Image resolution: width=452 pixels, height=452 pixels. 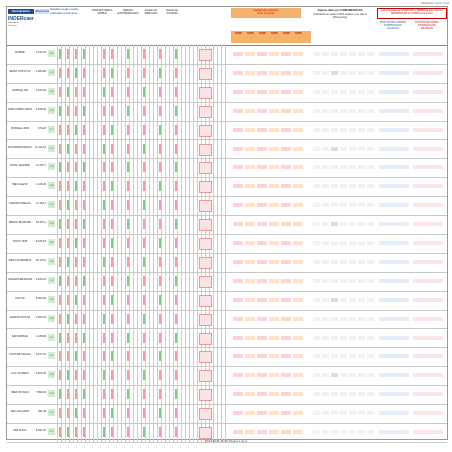 What do you see at coordinates (20, 393) in the screenshot?
I see `index-name: IBEX 35 PALM` at bounding box center [20, 393].